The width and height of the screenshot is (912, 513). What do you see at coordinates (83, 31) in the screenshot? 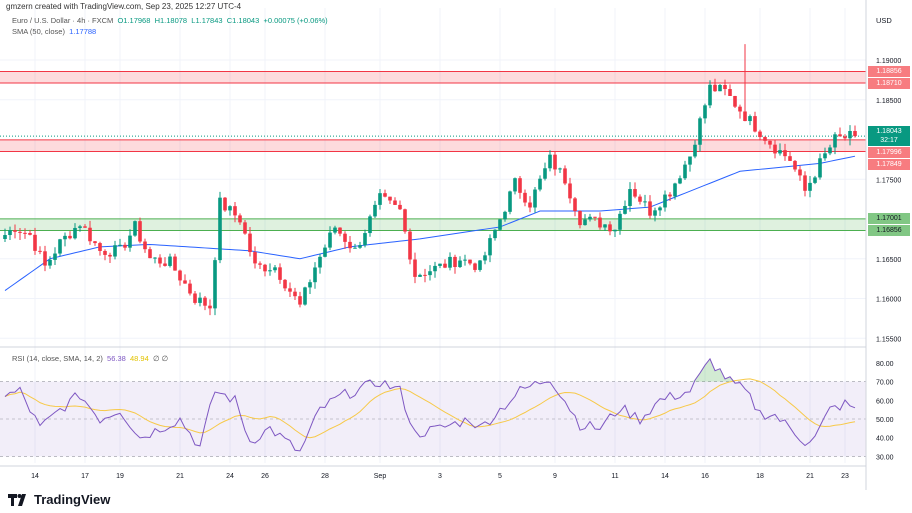
I see `sma-value: 1.17788` at bounding box center [83, 31].